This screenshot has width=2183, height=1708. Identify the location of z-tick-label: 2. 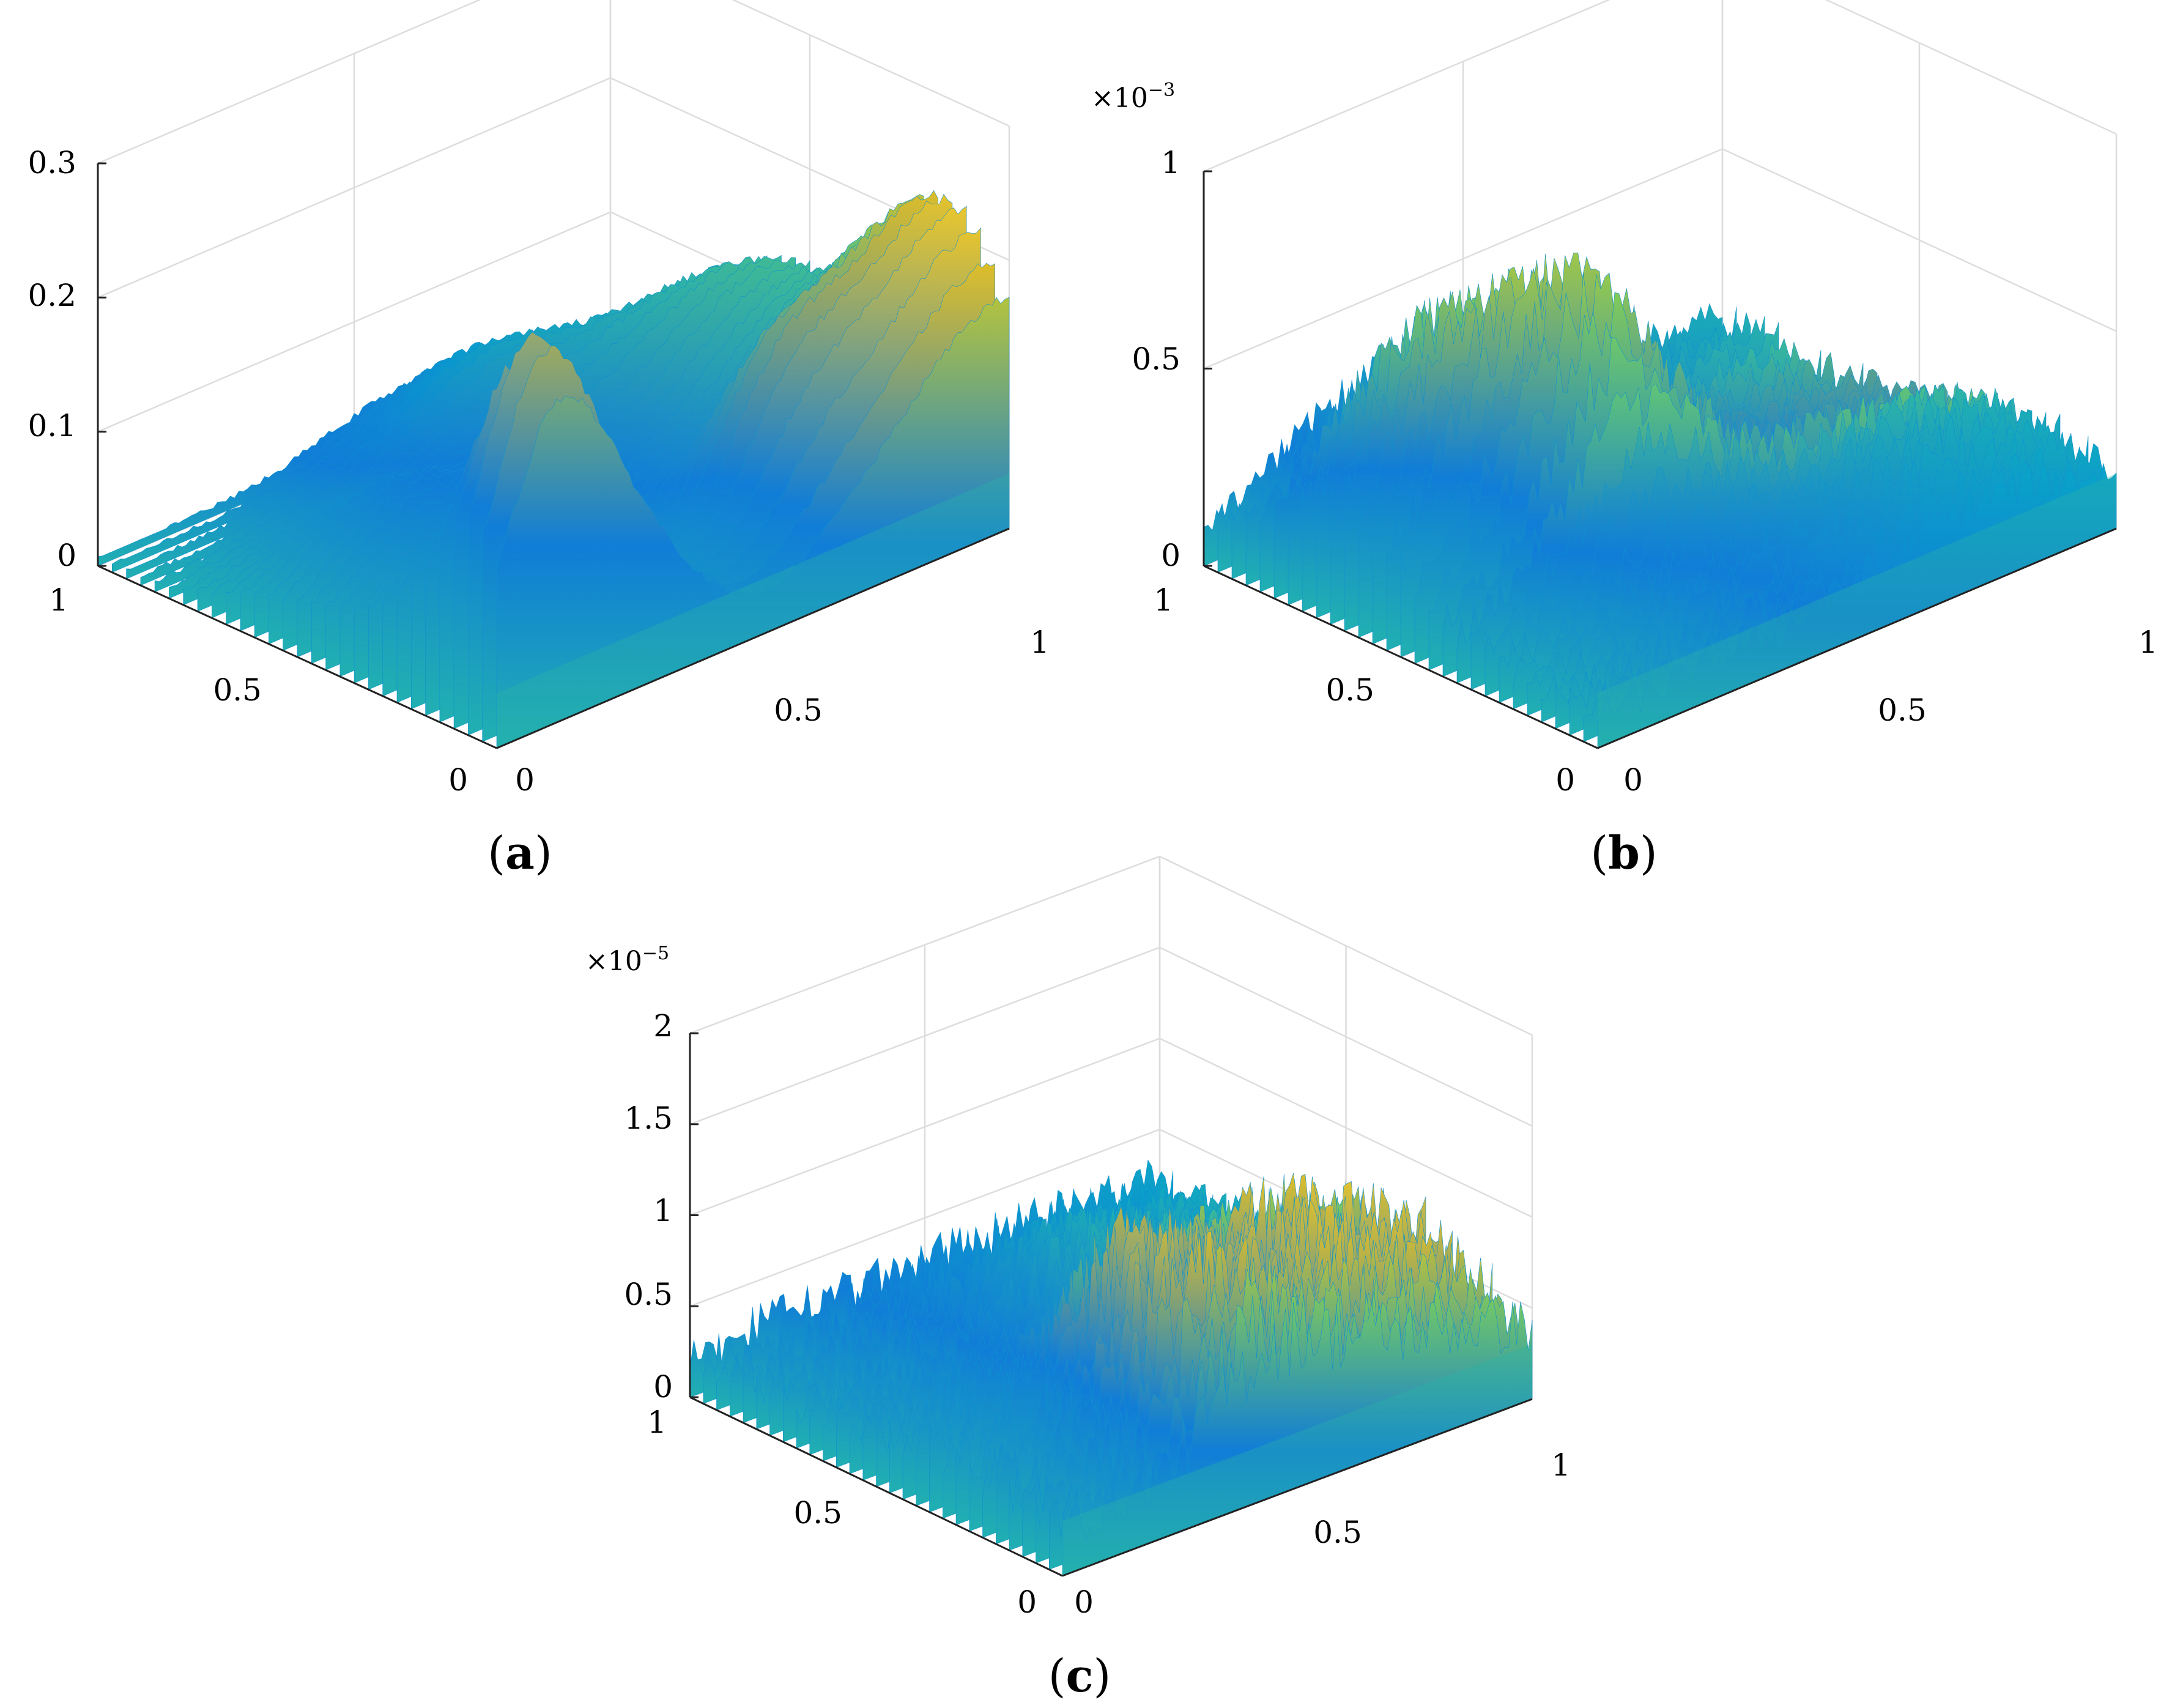
(663, 1026).